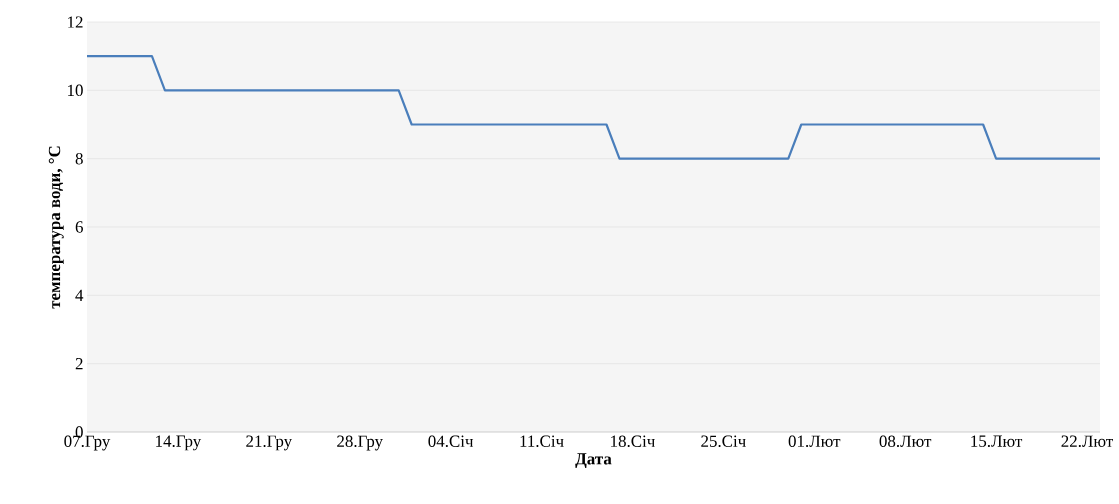 The height and width of the screenshot is (504, 1119). I want to click on x-tick-label: 01.Лют, so click(814, 441).